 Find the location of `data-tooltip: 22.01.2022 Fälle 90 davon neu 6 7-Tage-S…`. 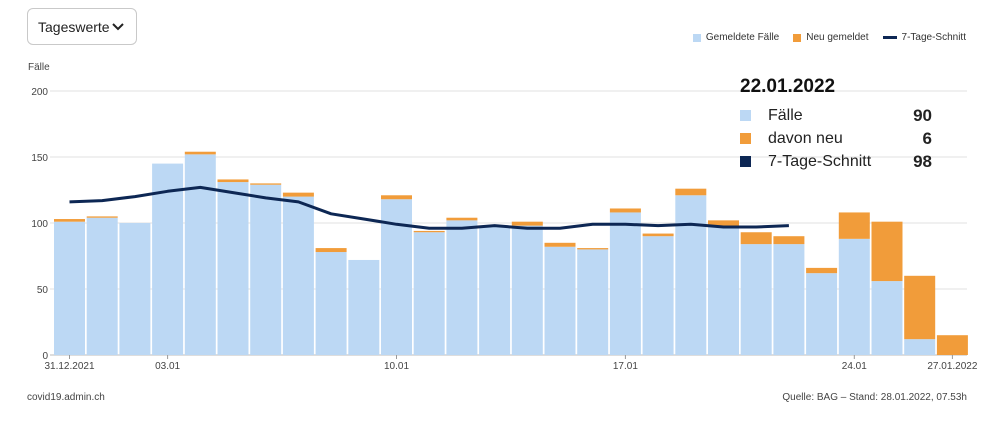

data-tooltip: 22.01.2022 Fälle 90 davon neu 6 7-Tage-S… is located at coordinates (836, 124).